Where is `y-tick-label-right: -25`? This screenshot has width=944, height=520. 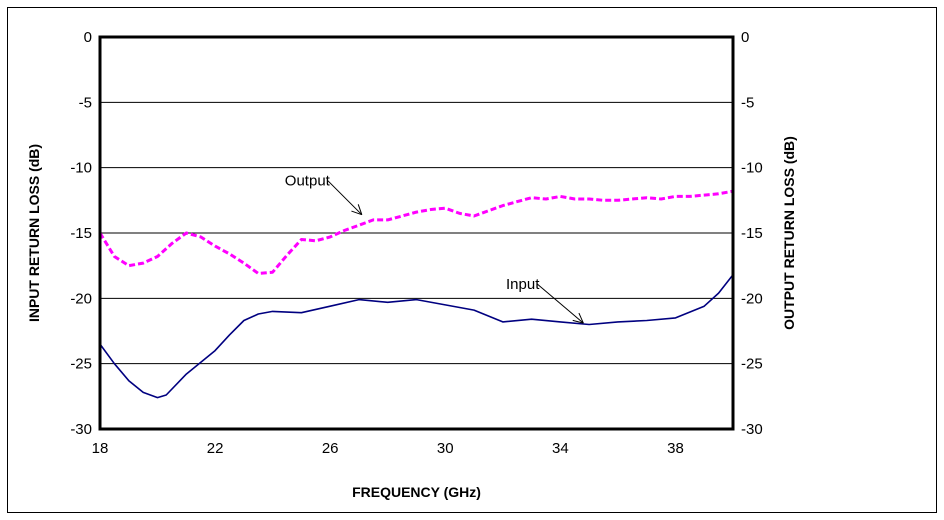 y-tick-label-right: -25 is located at coordinates (752, 364).